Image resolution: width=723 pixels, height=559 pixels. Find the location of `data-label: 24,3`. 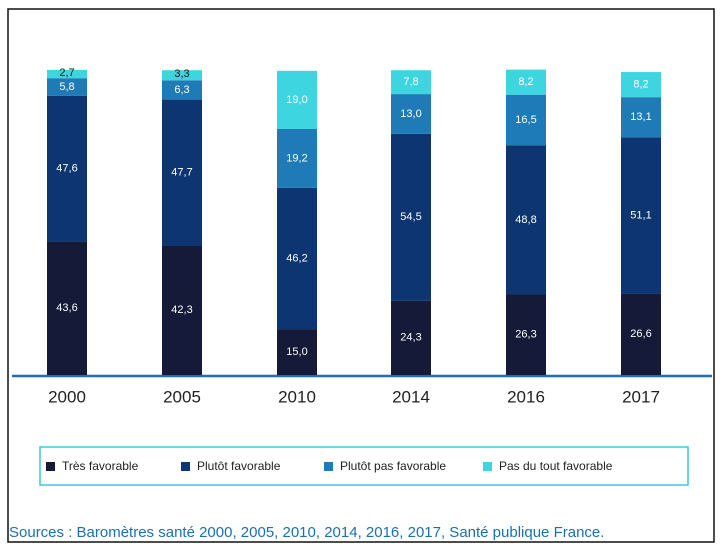

data-label: 24,3 is located at coordinates (410, 338).